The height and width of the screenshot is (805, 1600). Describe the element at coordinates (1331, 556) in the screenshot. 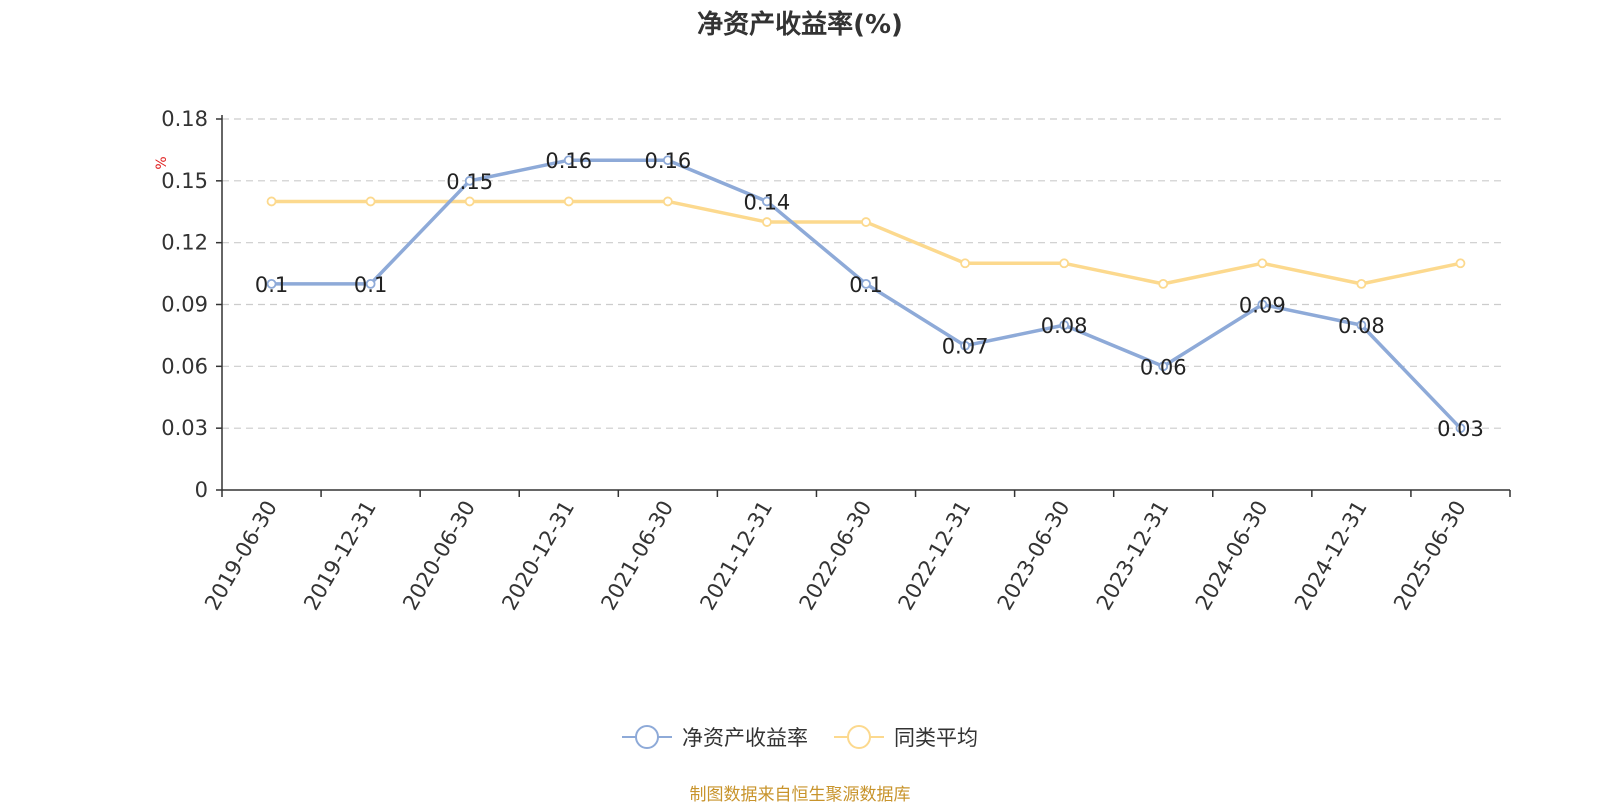

I see `x-tick-label: 2024-12-31` at that location.